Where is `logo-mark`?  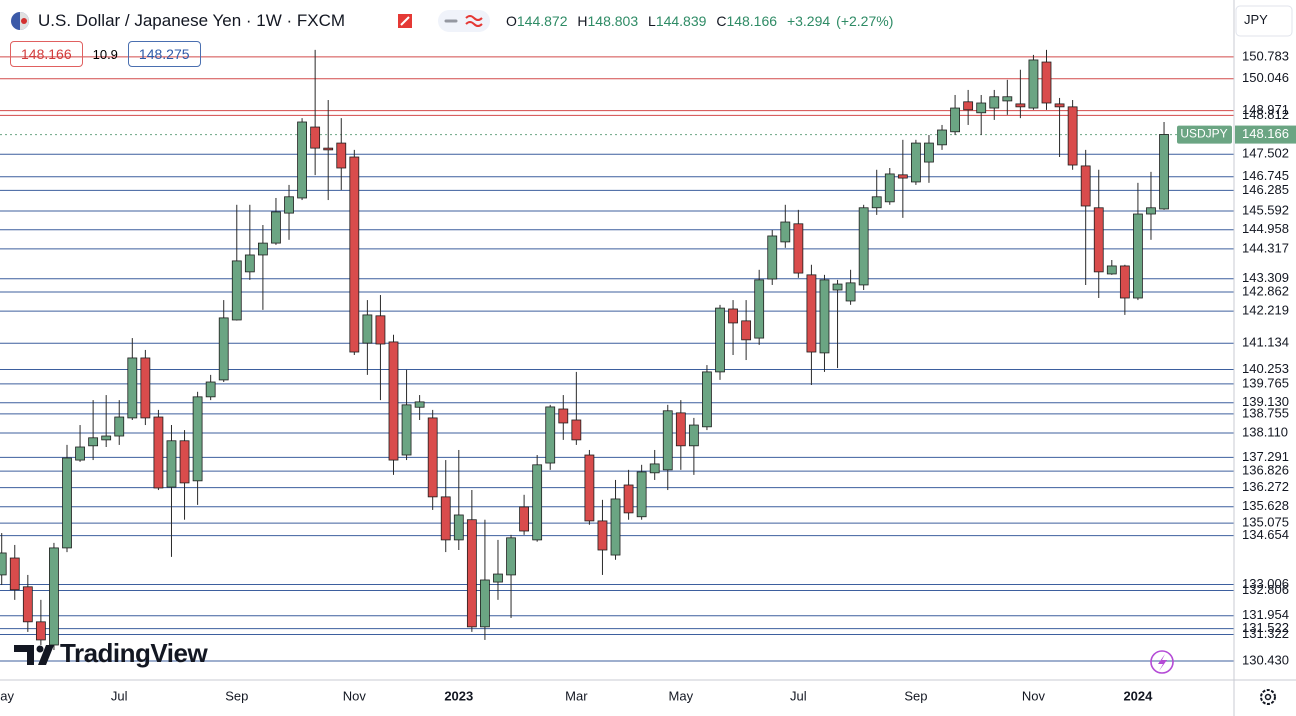
logo-mark is located at coordinates (34, 655).